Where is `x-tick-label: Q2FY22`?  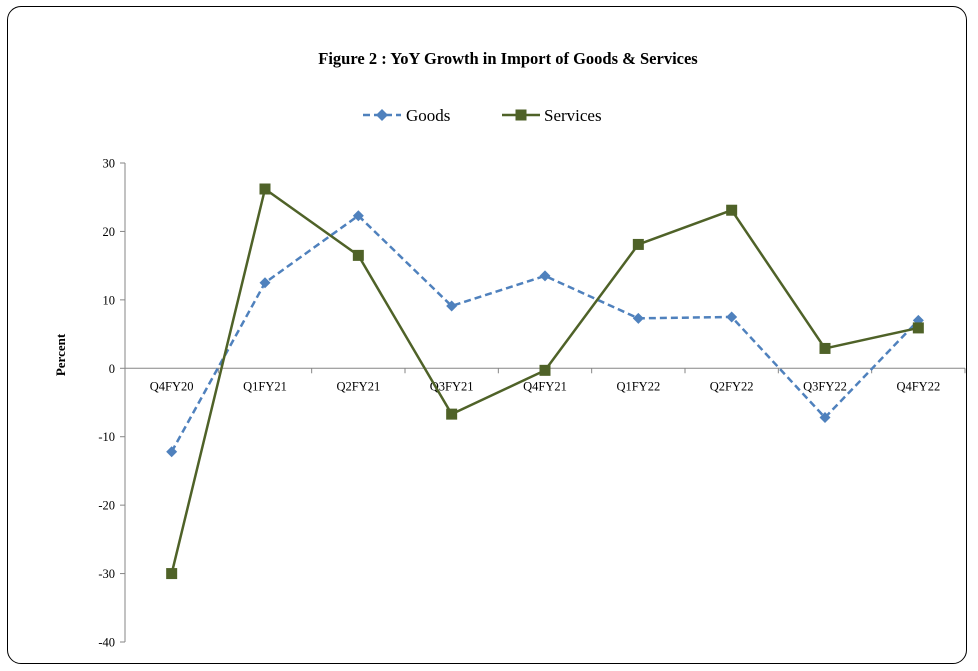
x-tick-label: Q2FY22 is located at coordinates (732, 386).